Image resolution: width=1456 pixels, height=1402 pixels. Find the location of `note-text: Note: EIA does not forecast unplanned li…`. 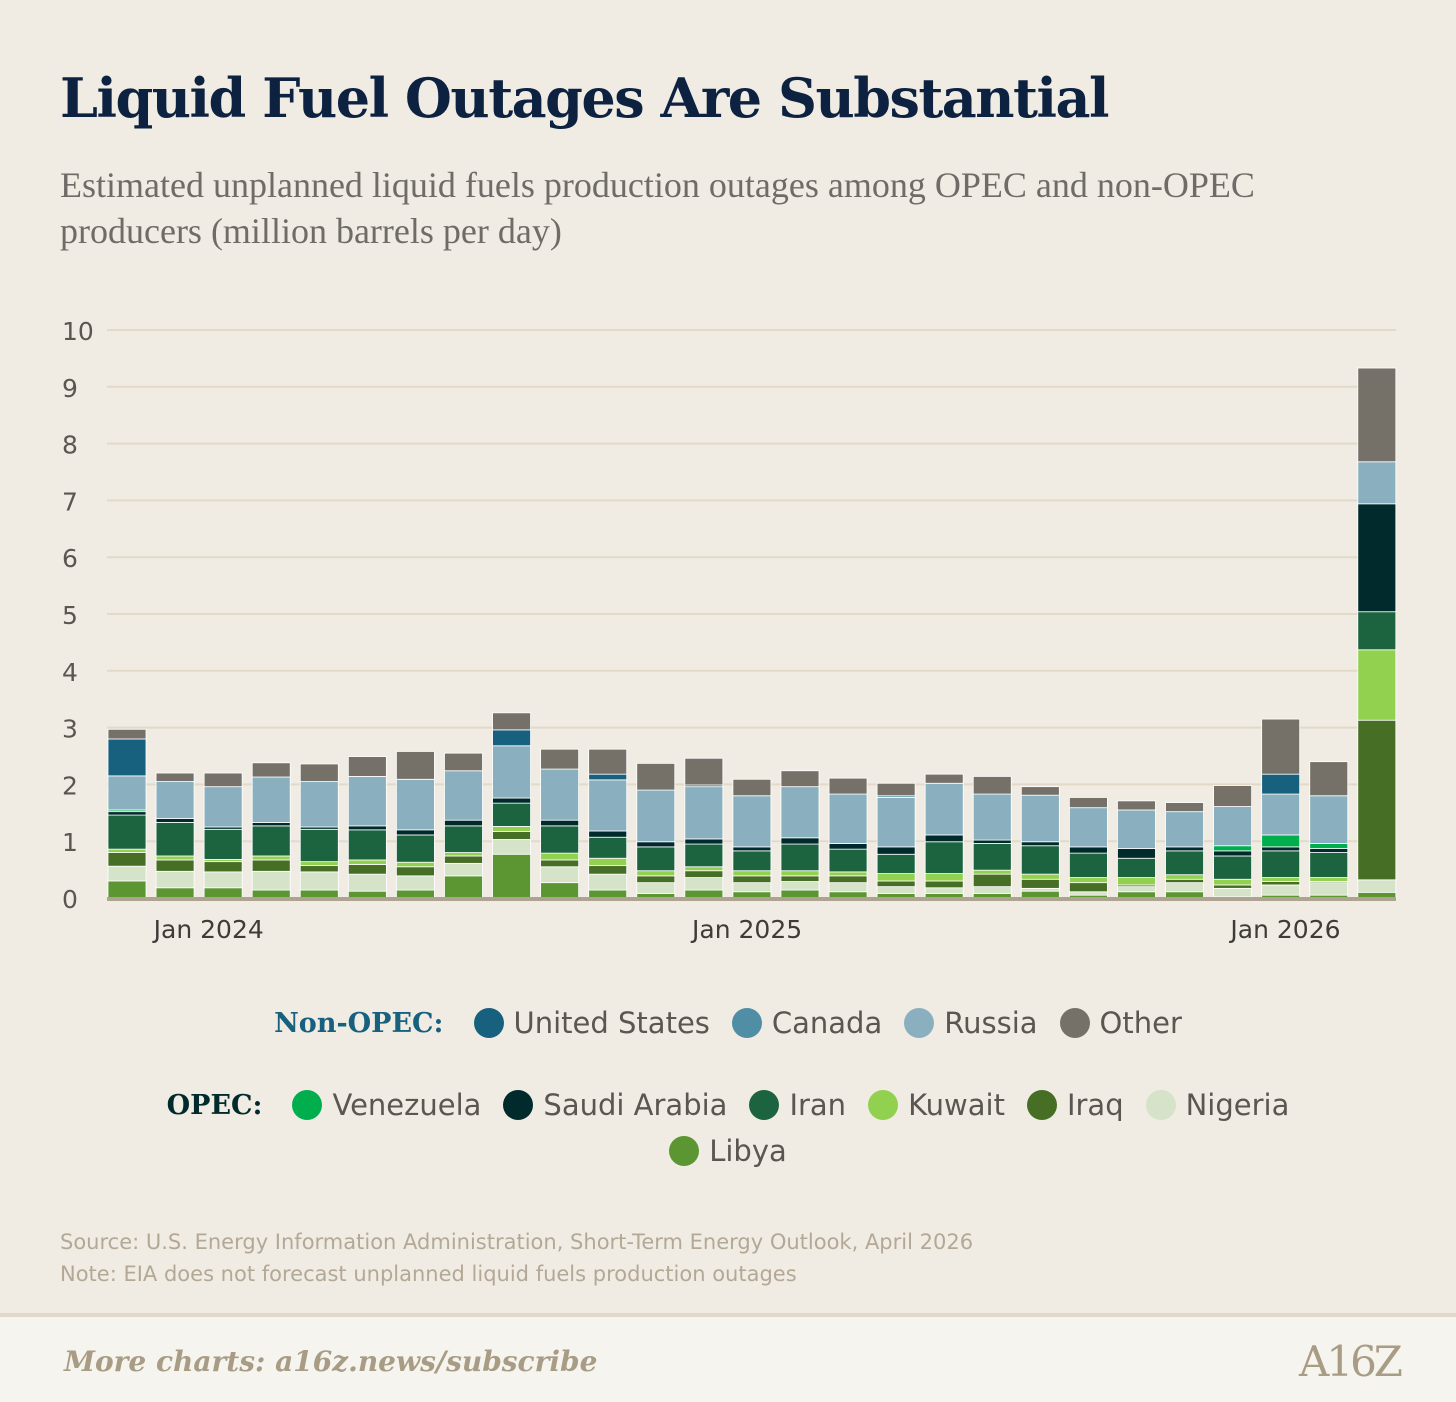

note-text: Note: EIA does not forecast unplanned li… is located at coordinates (428, 1274).